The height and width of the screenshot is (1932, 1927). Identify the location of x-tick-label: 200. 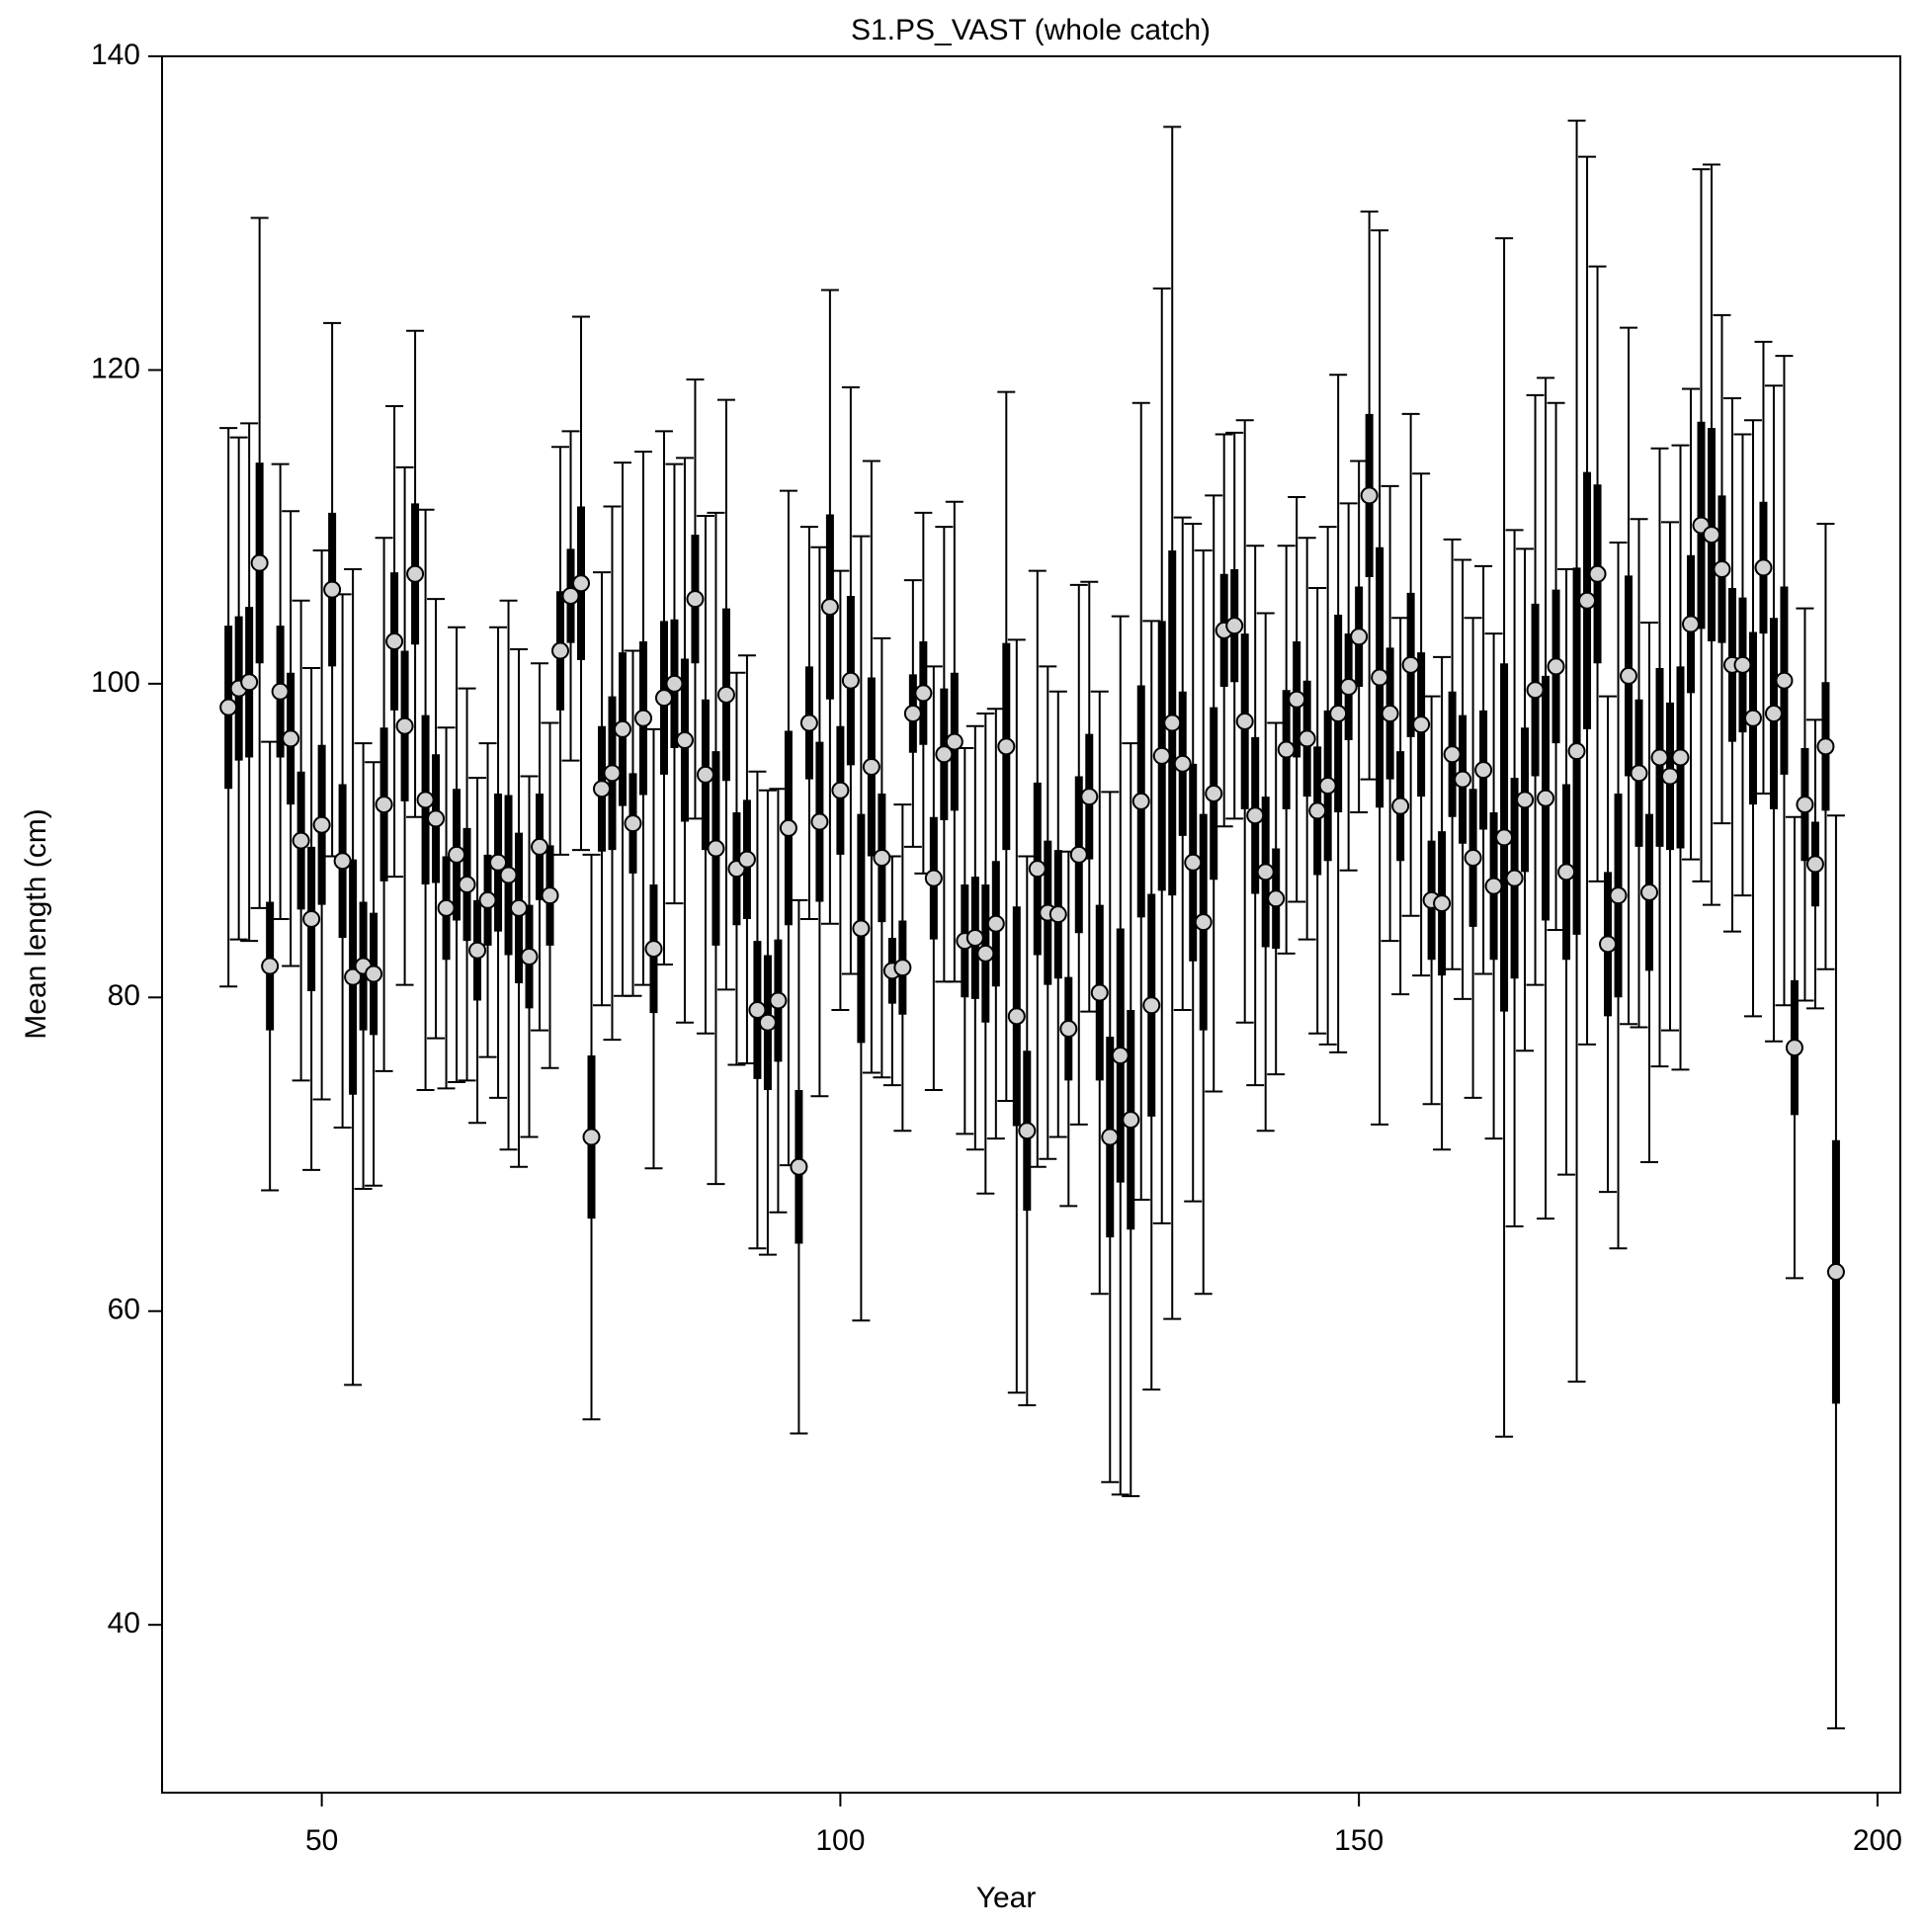
(1877, 1840).